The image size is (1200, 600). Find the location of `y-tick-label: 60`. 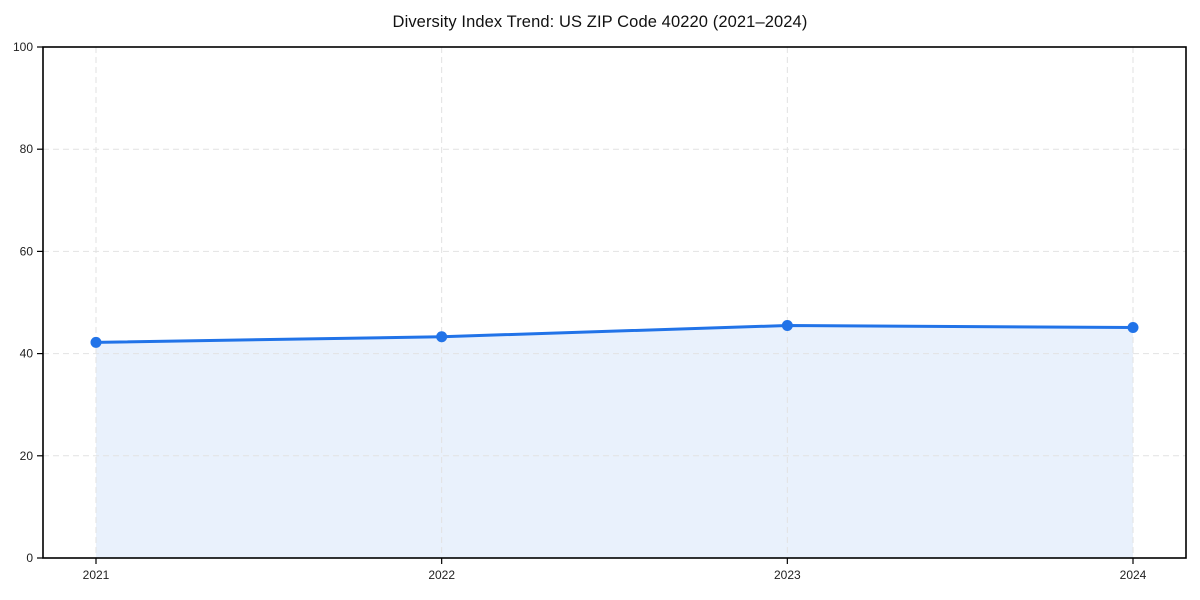

y-tick-label: 60 is located at coordinates (27, 251).